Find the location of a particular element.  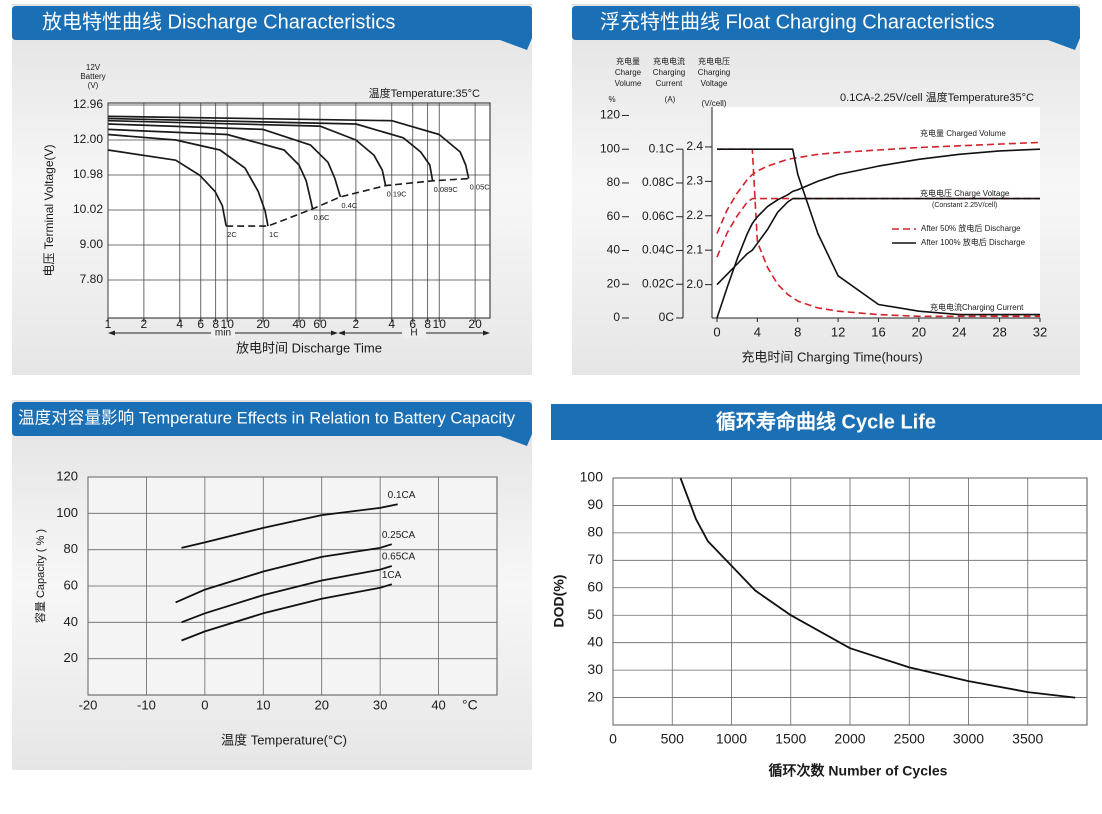

axis-header: 充电电流 is located at coordinates (669, 61).